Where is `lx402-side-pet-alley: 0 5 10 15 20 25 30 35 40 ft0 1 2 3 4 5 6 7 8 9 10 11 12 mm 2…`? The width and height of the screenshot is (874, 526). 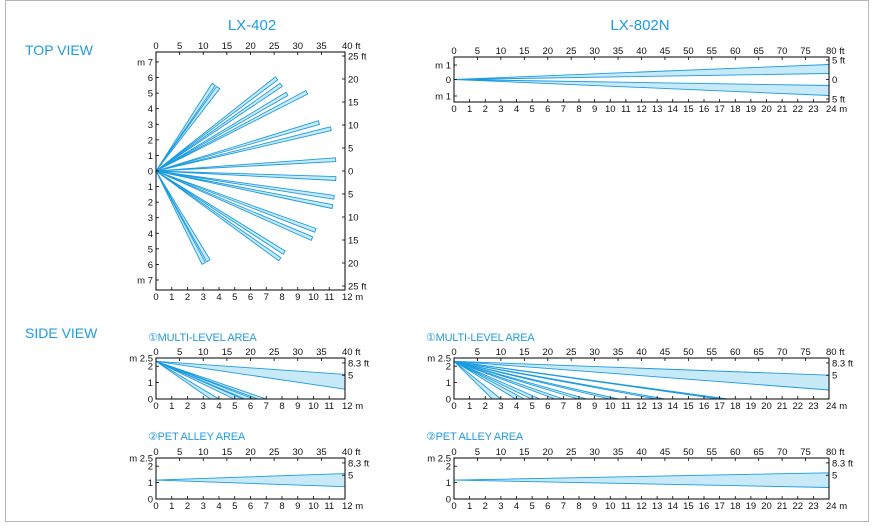
lx402-side-pet-alley: 0 5 10 15 20 25 30 35 40 ft0 1 2 3 4 5 6 7 8 9 10 11 12 mm 2… is located at coordinates (249, 479).